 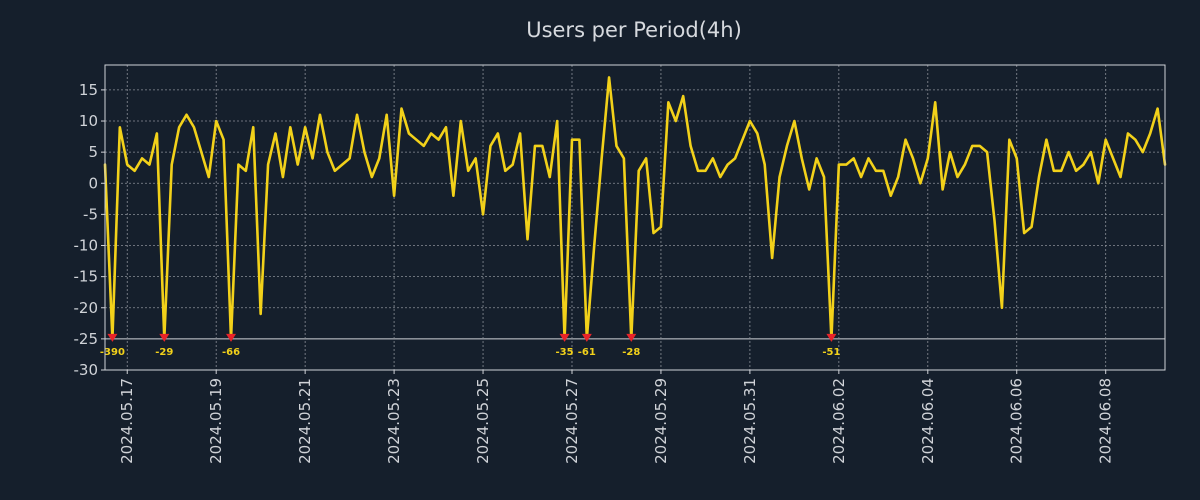 I want to click on x-tick-label: 2024.05.23, so click(x=394, y=421).